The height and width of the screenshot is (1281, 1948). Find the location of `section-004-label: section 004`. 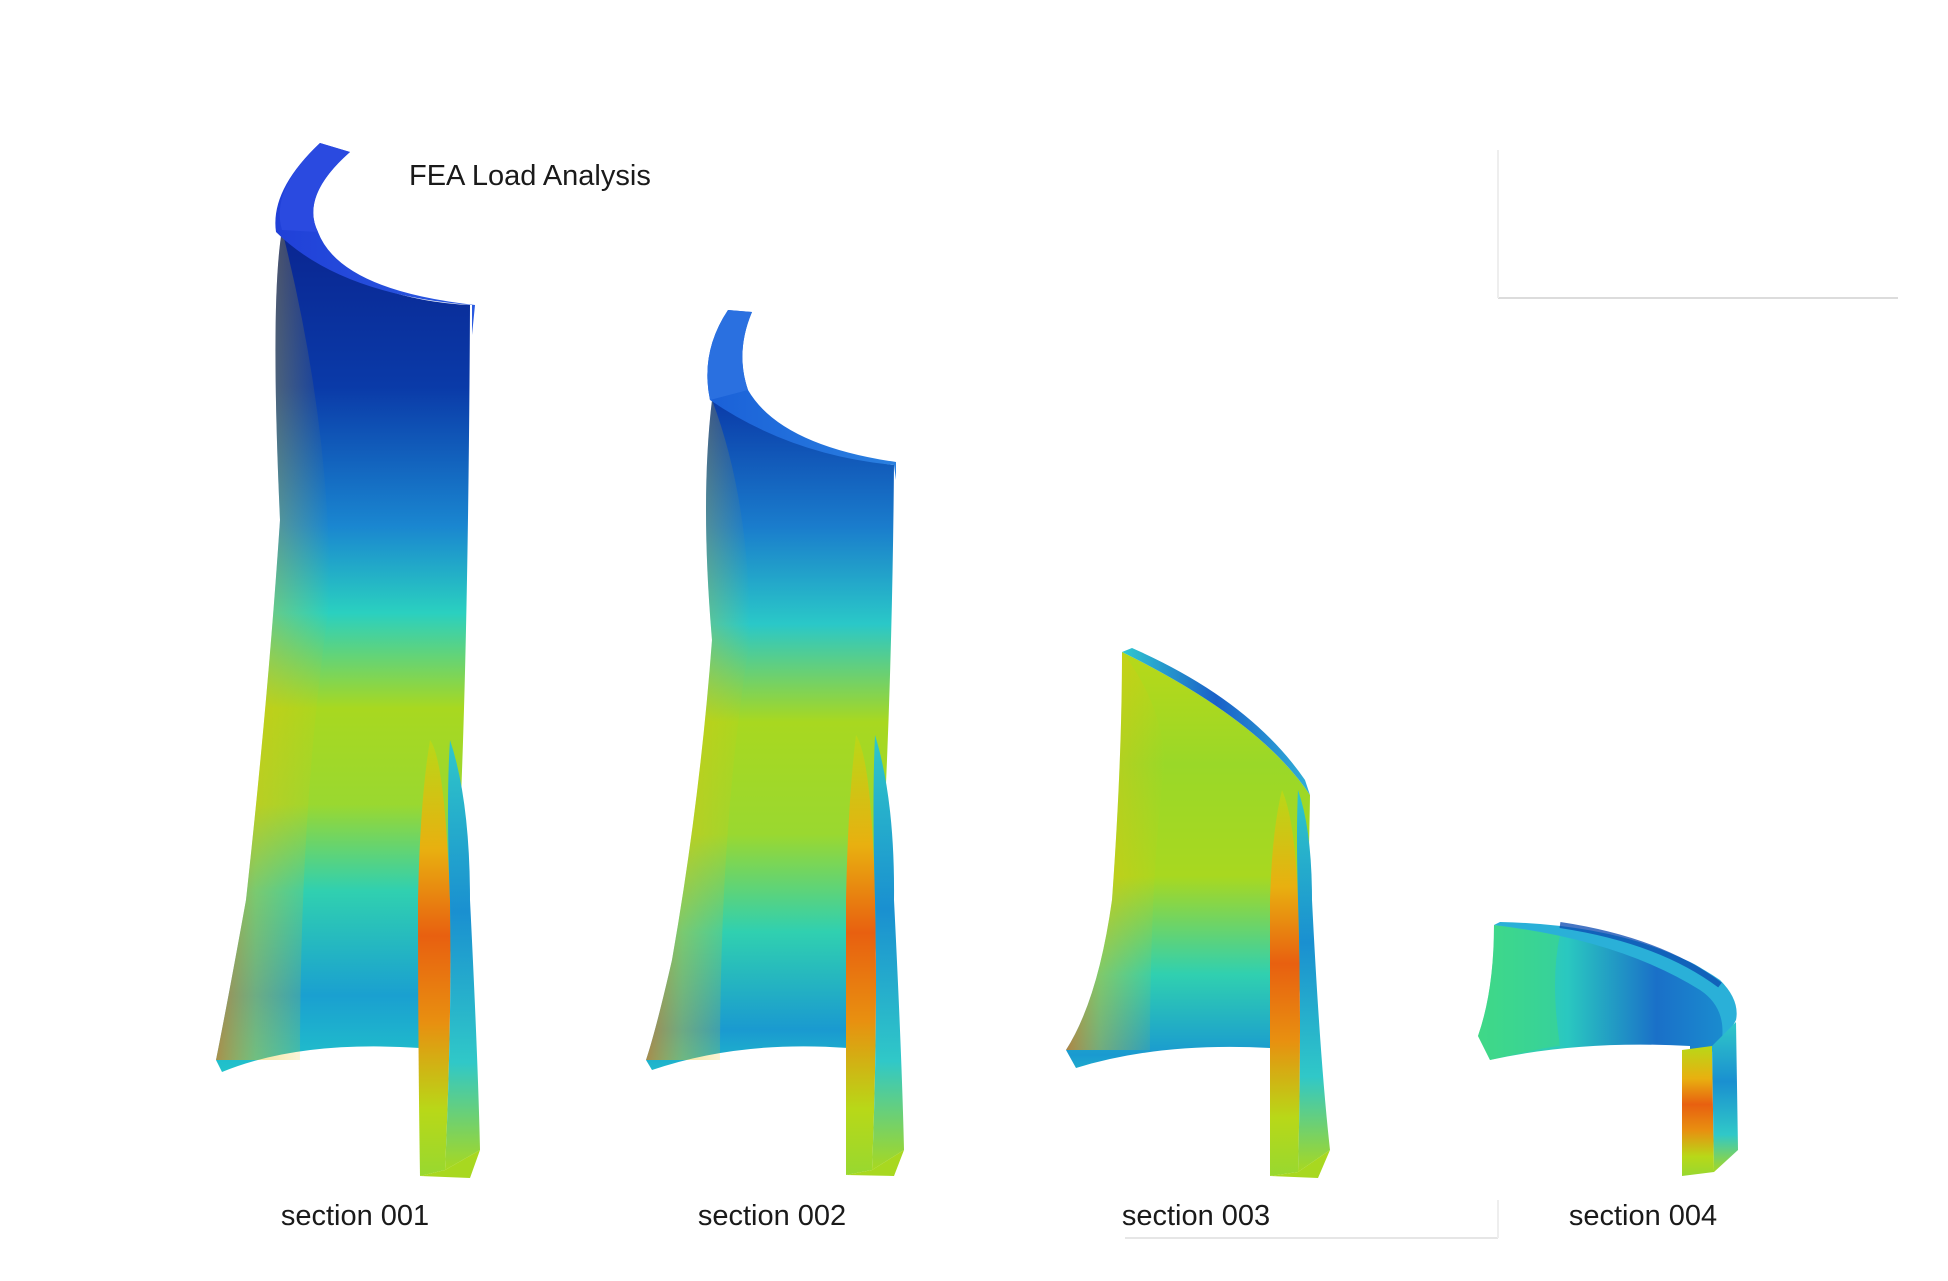

section-004-label: section 004 is located at coordinates (1643, 1216).